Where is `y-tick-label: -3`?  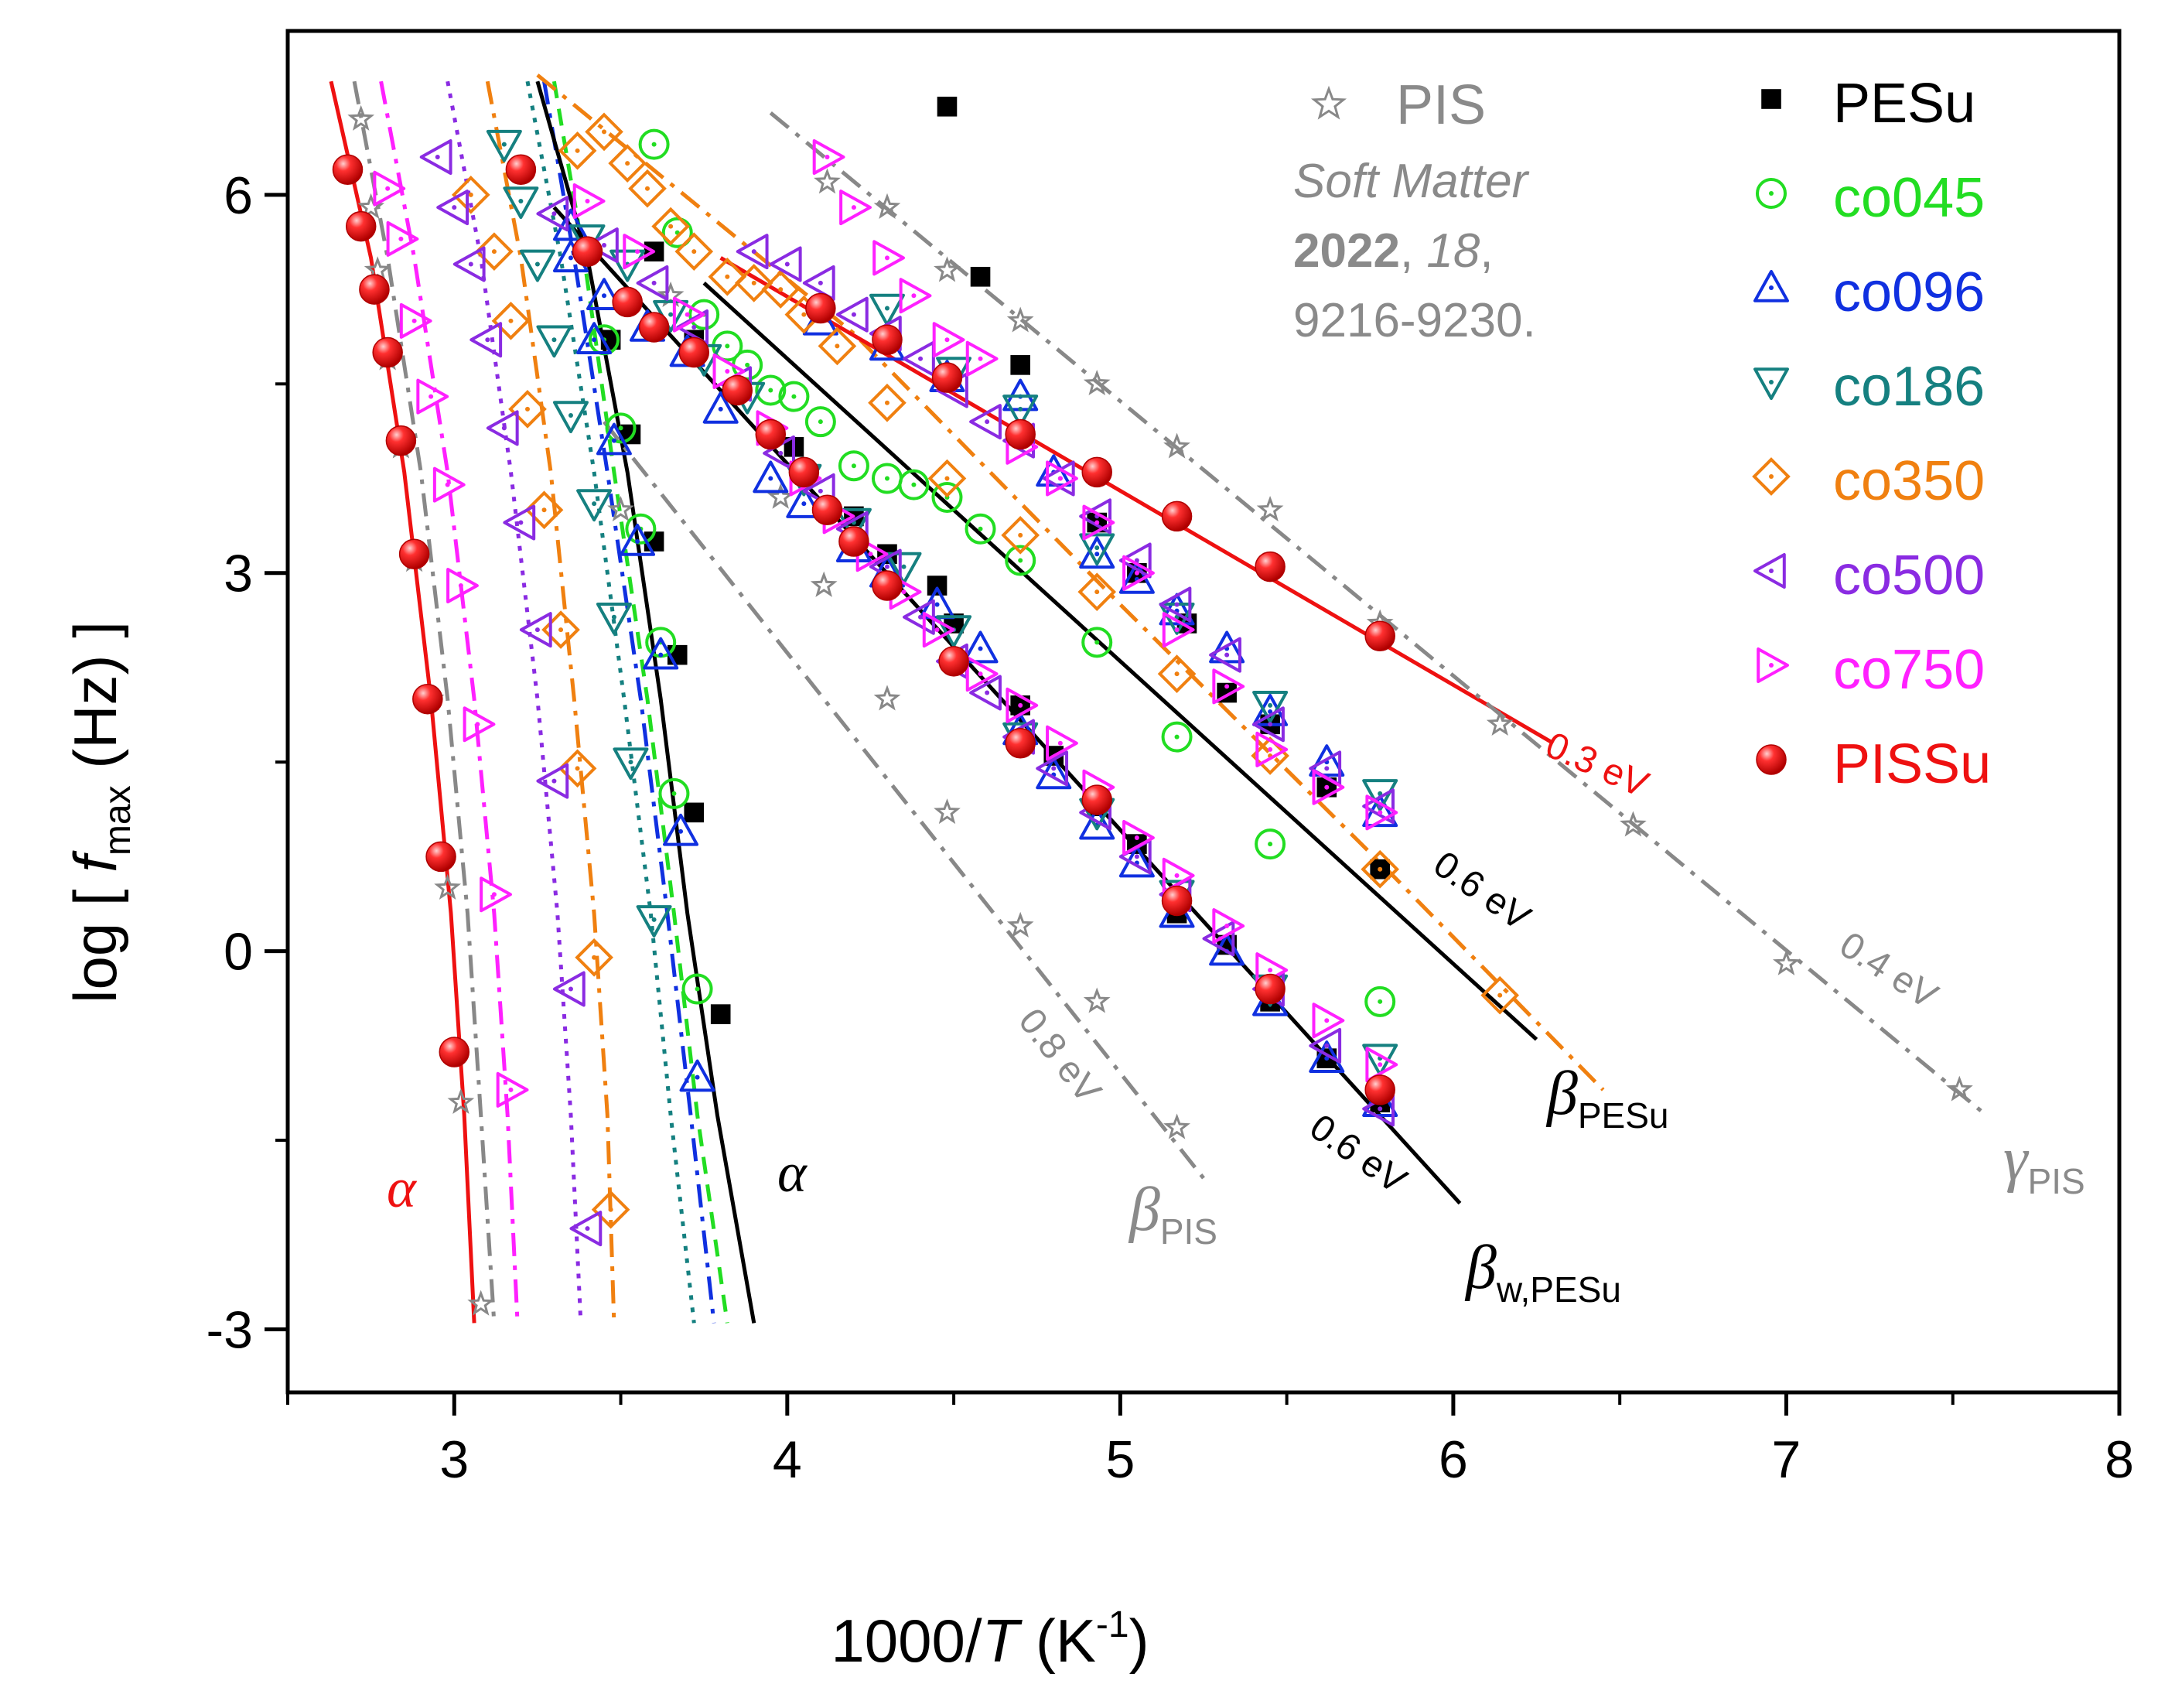
y-tick-label: -3 is located at coordinates (230, 1331).